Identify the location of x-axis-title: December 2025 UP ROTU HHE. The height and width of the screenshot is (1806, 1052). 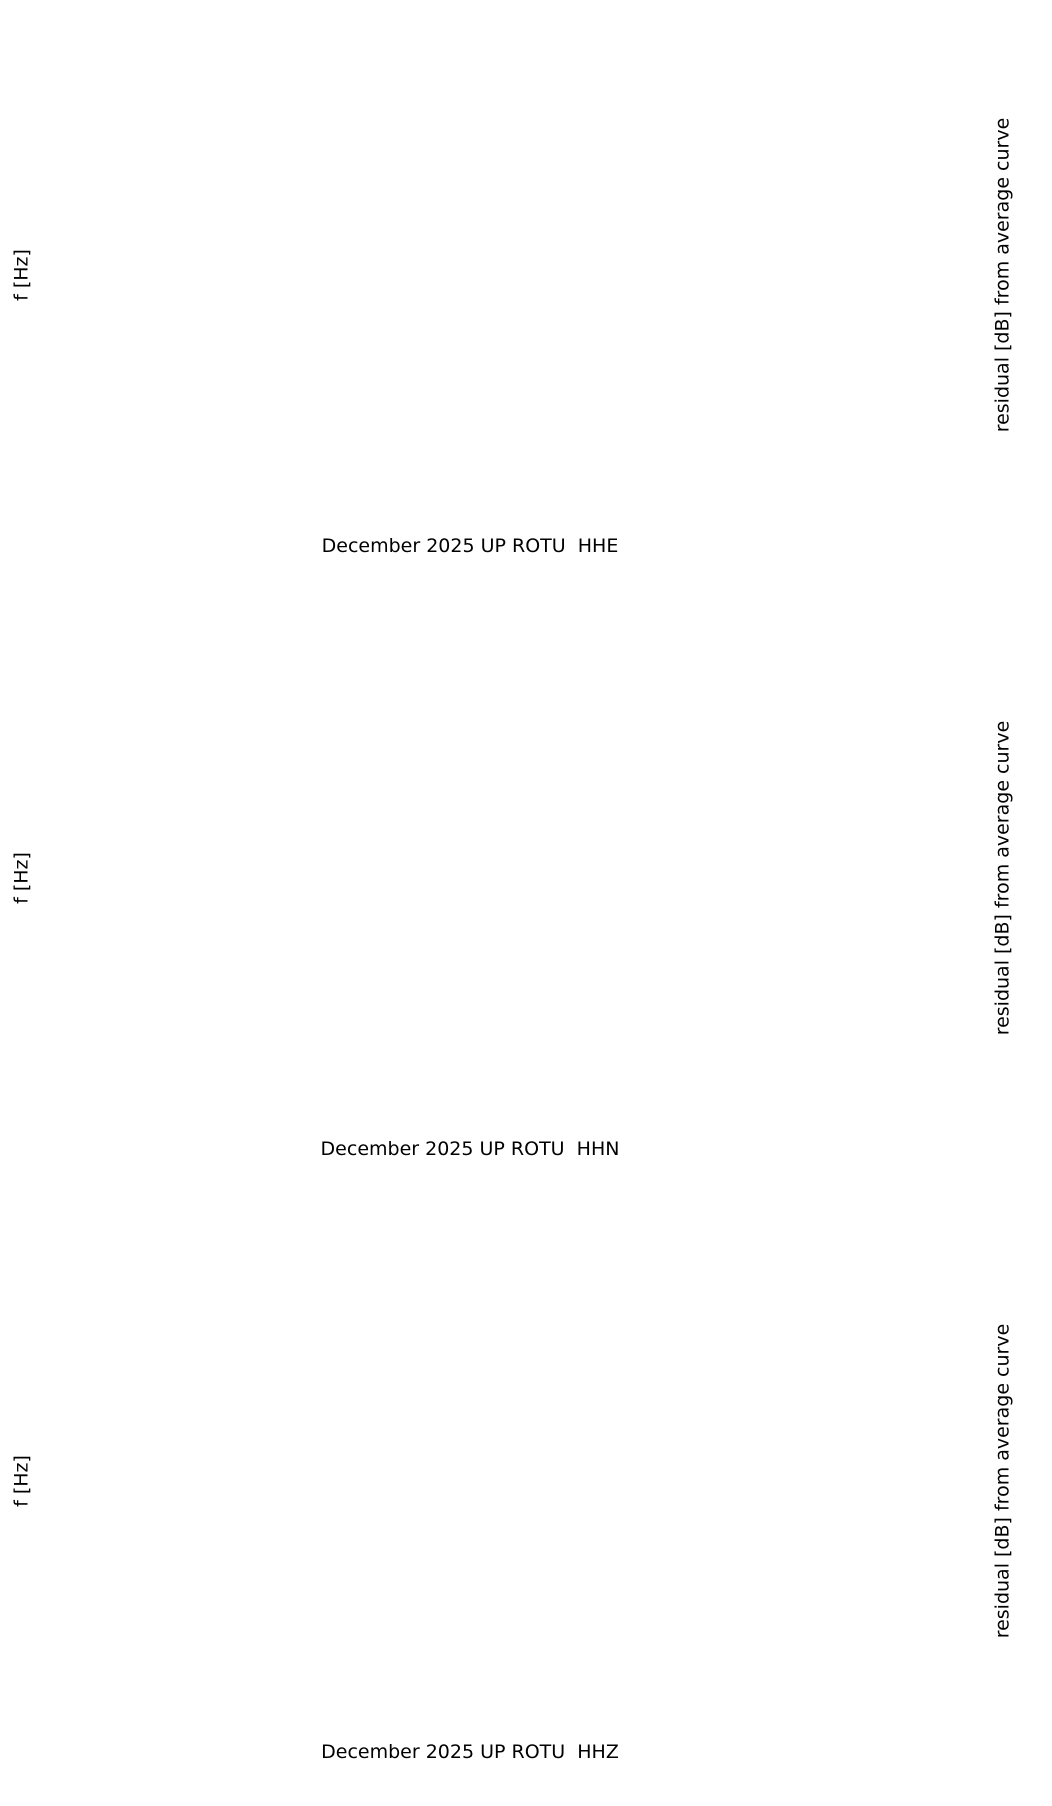
(470, 546).